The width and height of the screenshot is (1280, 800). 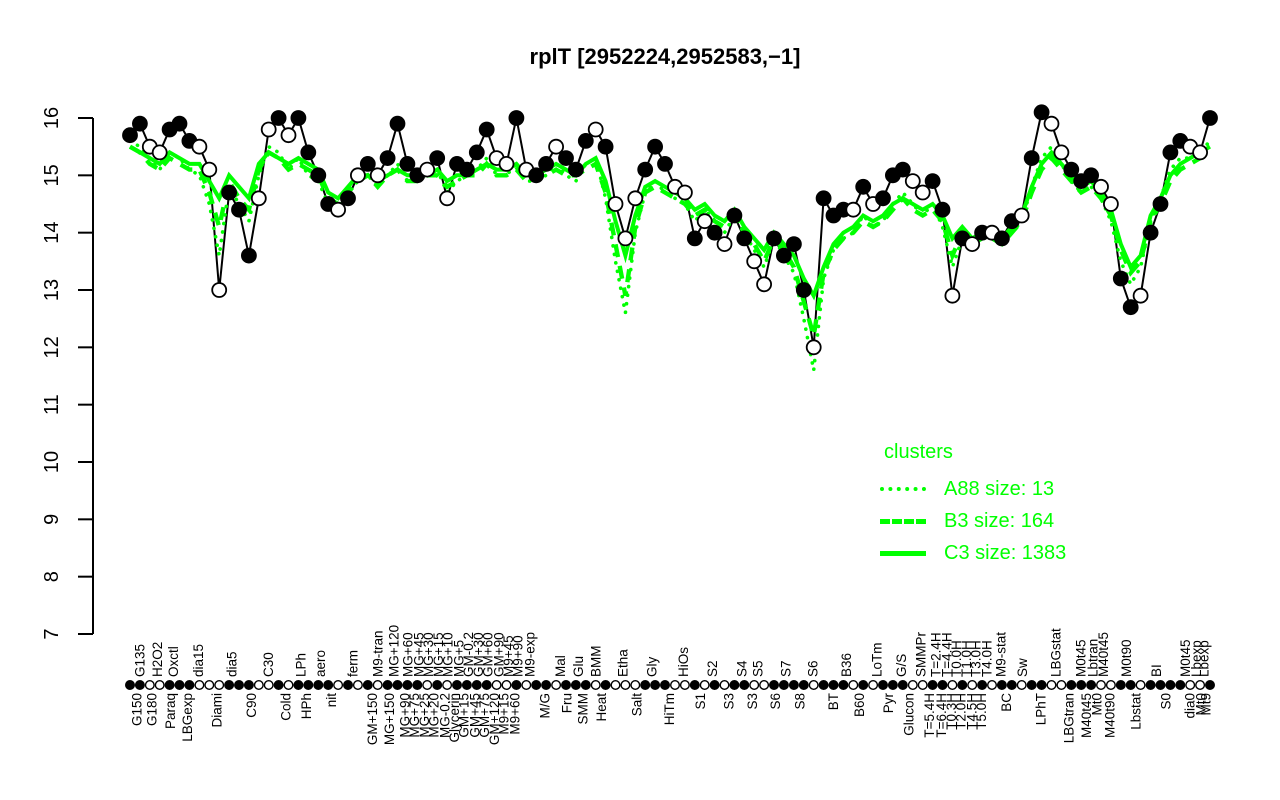 What do you see at coordinates (468, 654) in the screenshot?
I see `x-tick-label-top: GM-0.2` at bounding box center [468, 654].